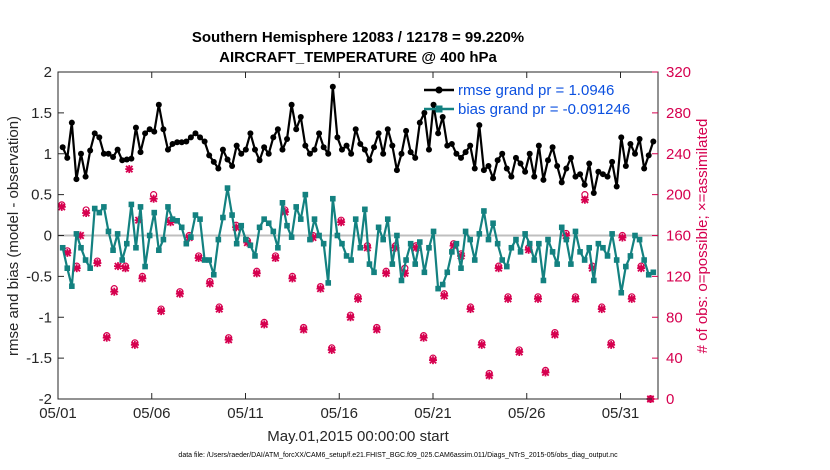  Describe the element at coordinates (48, 154) in the screenshot. I see `y-tick-label: 1` at that location.